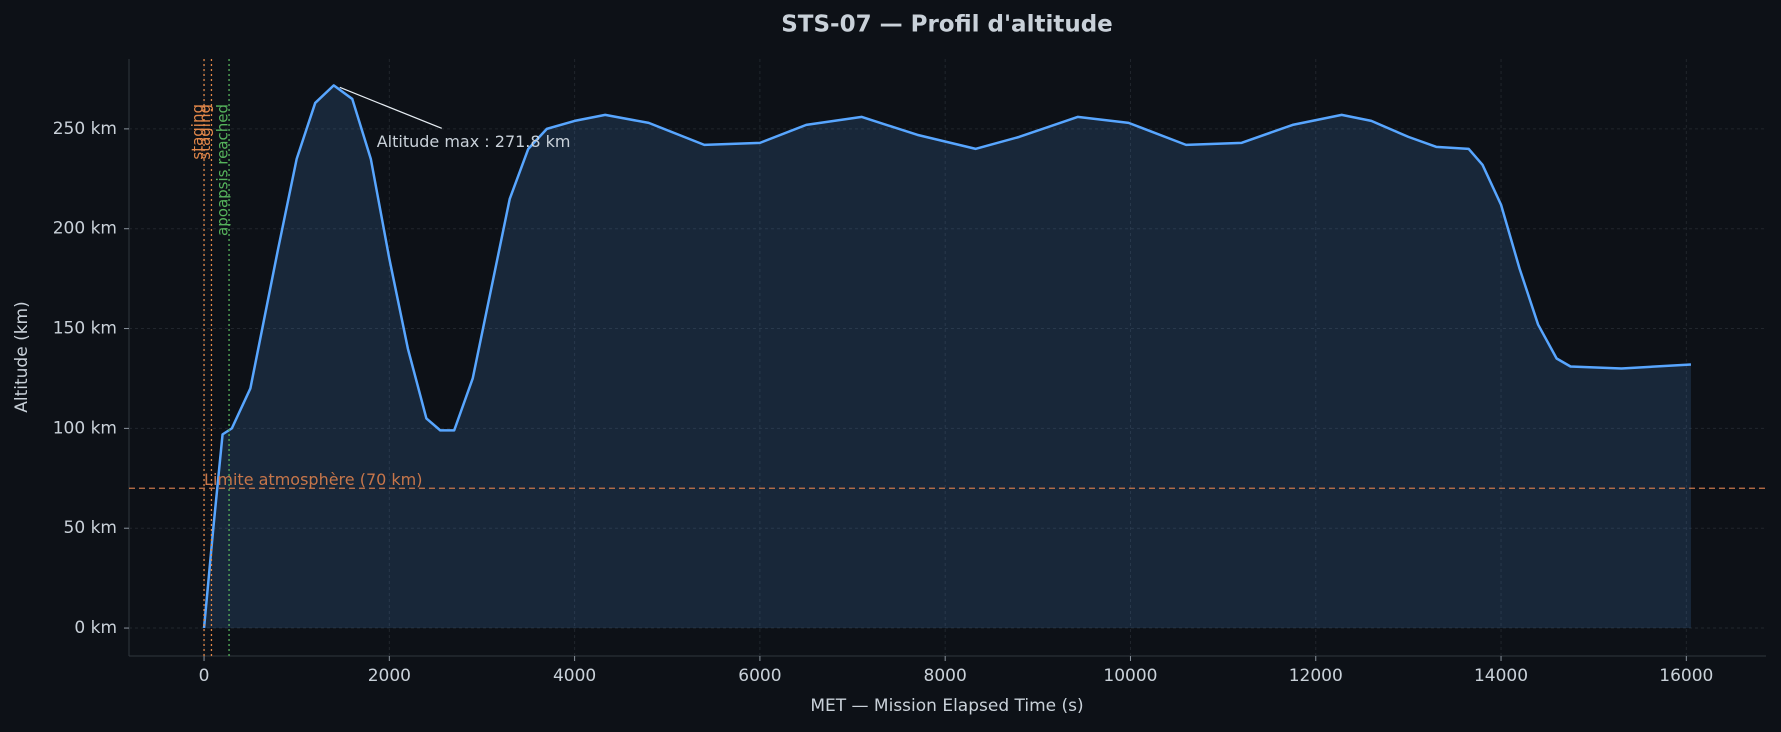 The image size is (1781, 732). I want to click on x-tick-label: 2000, so click(389, 676).